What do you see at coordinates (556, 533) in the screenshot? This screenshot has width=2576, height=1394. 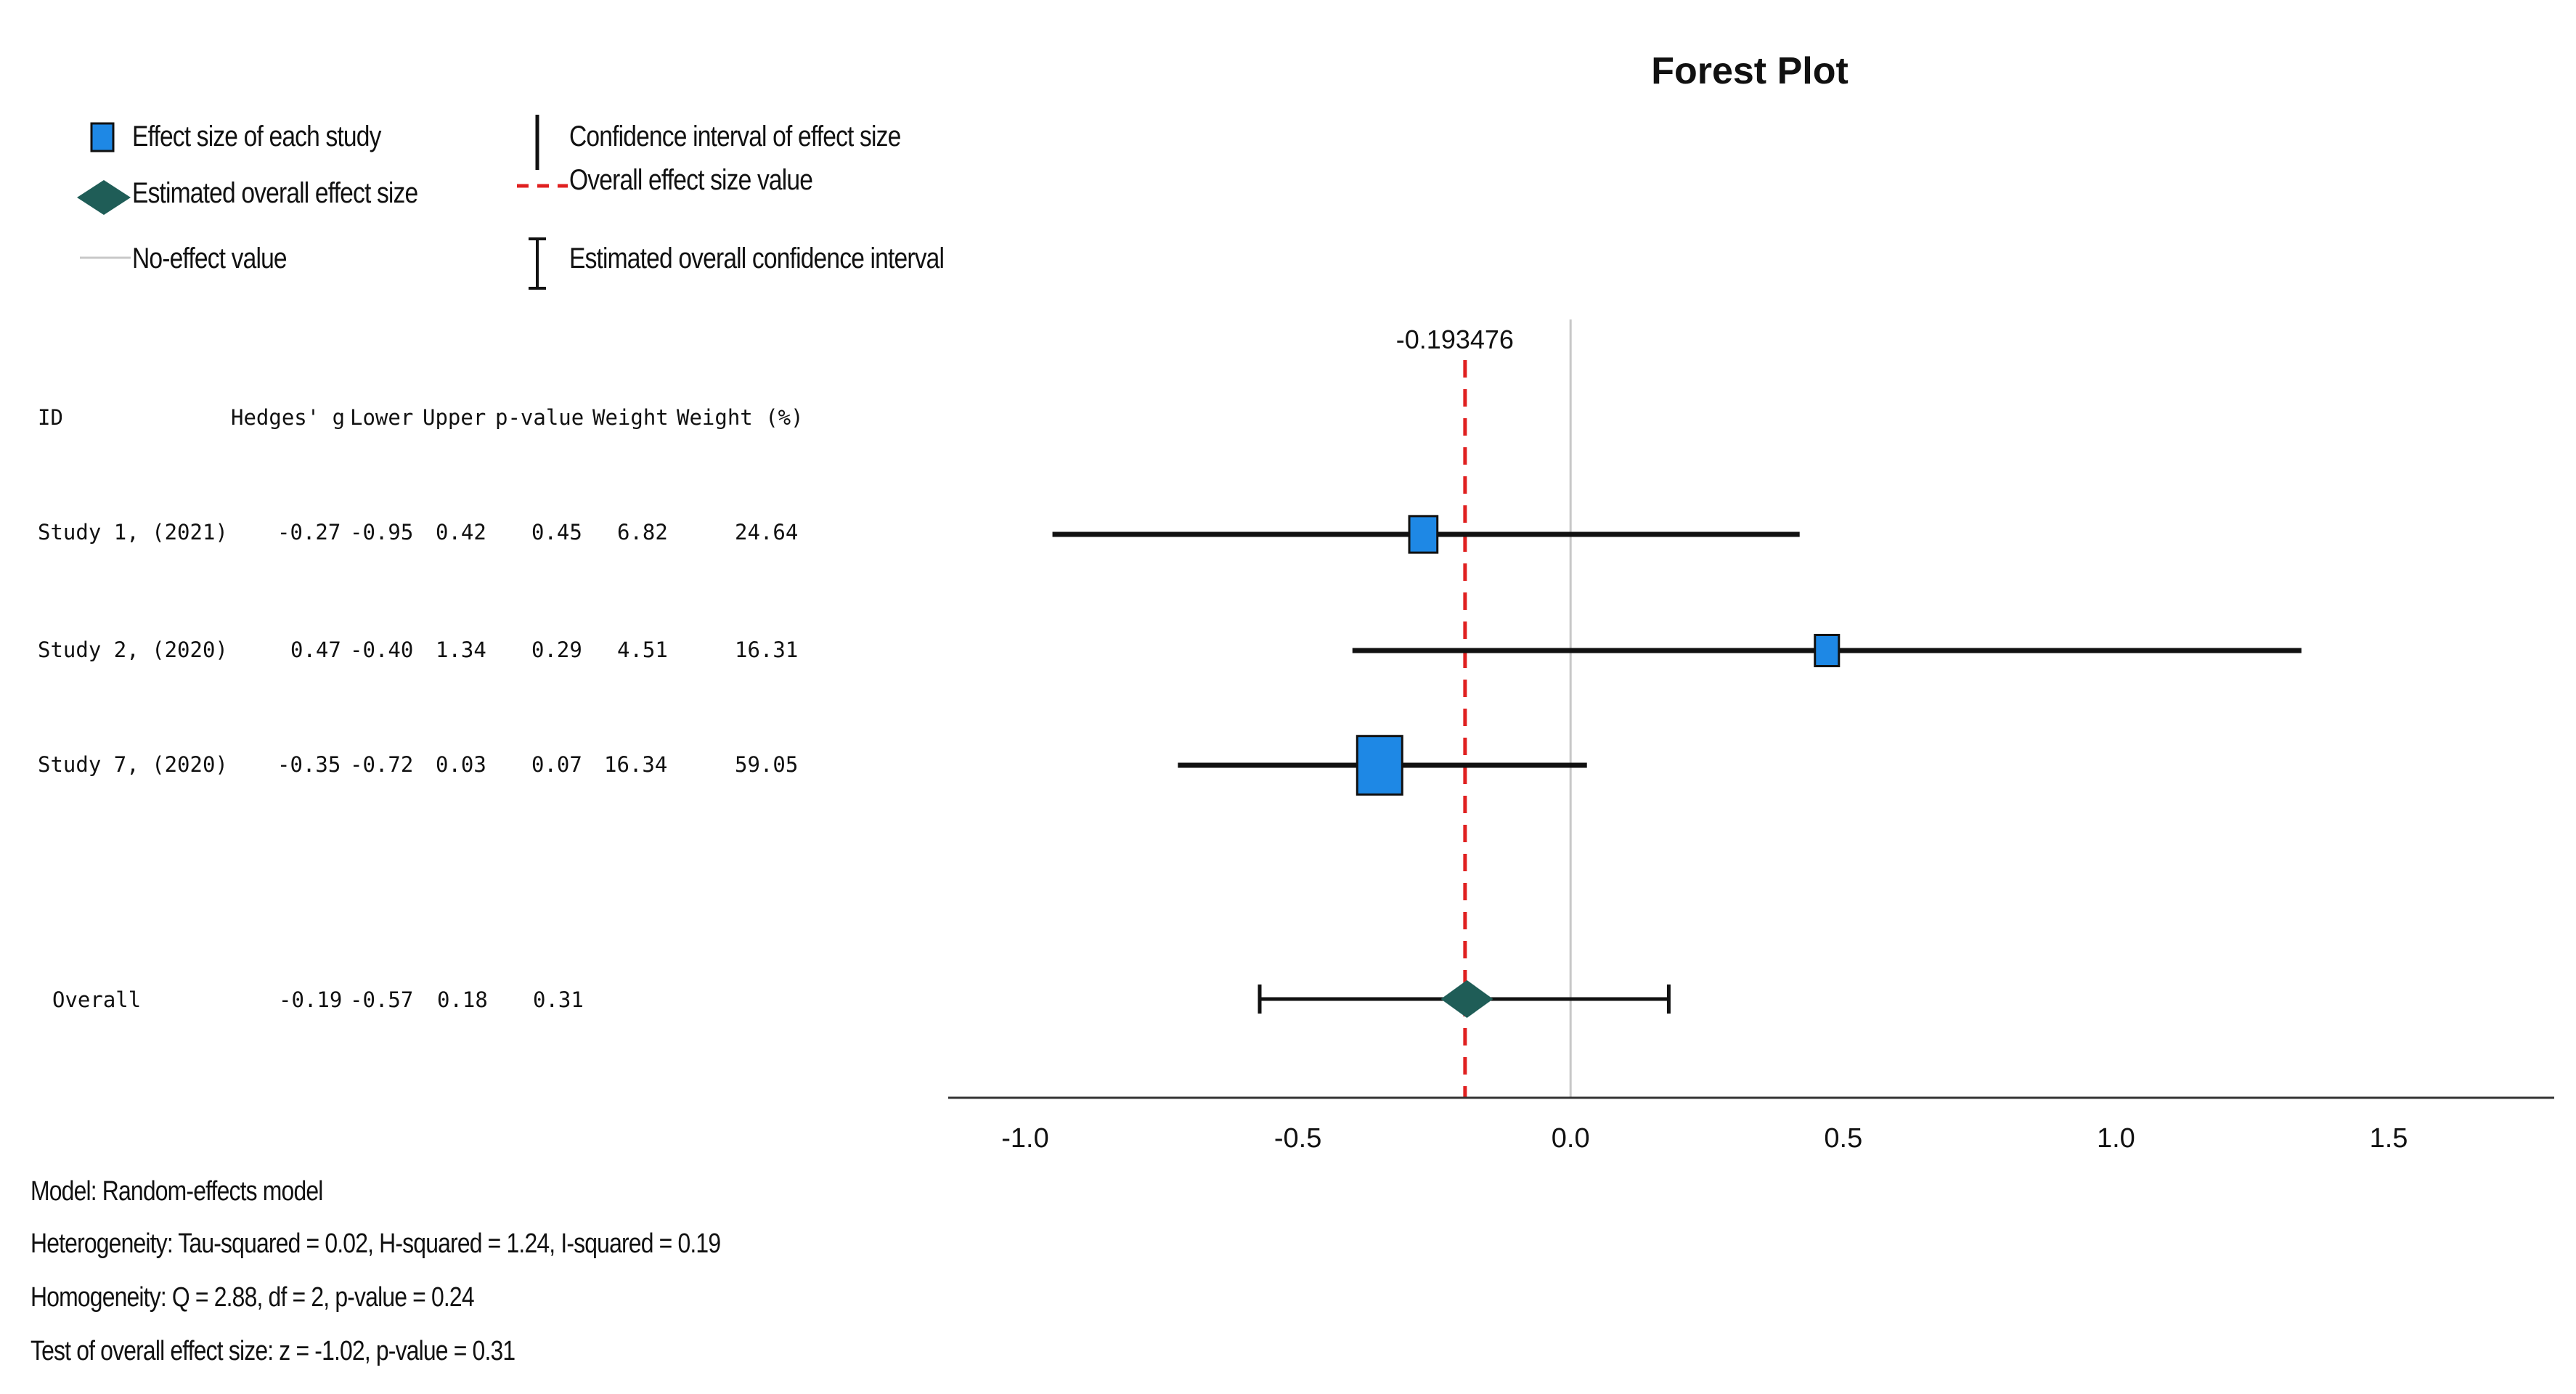 I see `row-p-value: 0.45` at bounding box center [556, 533].